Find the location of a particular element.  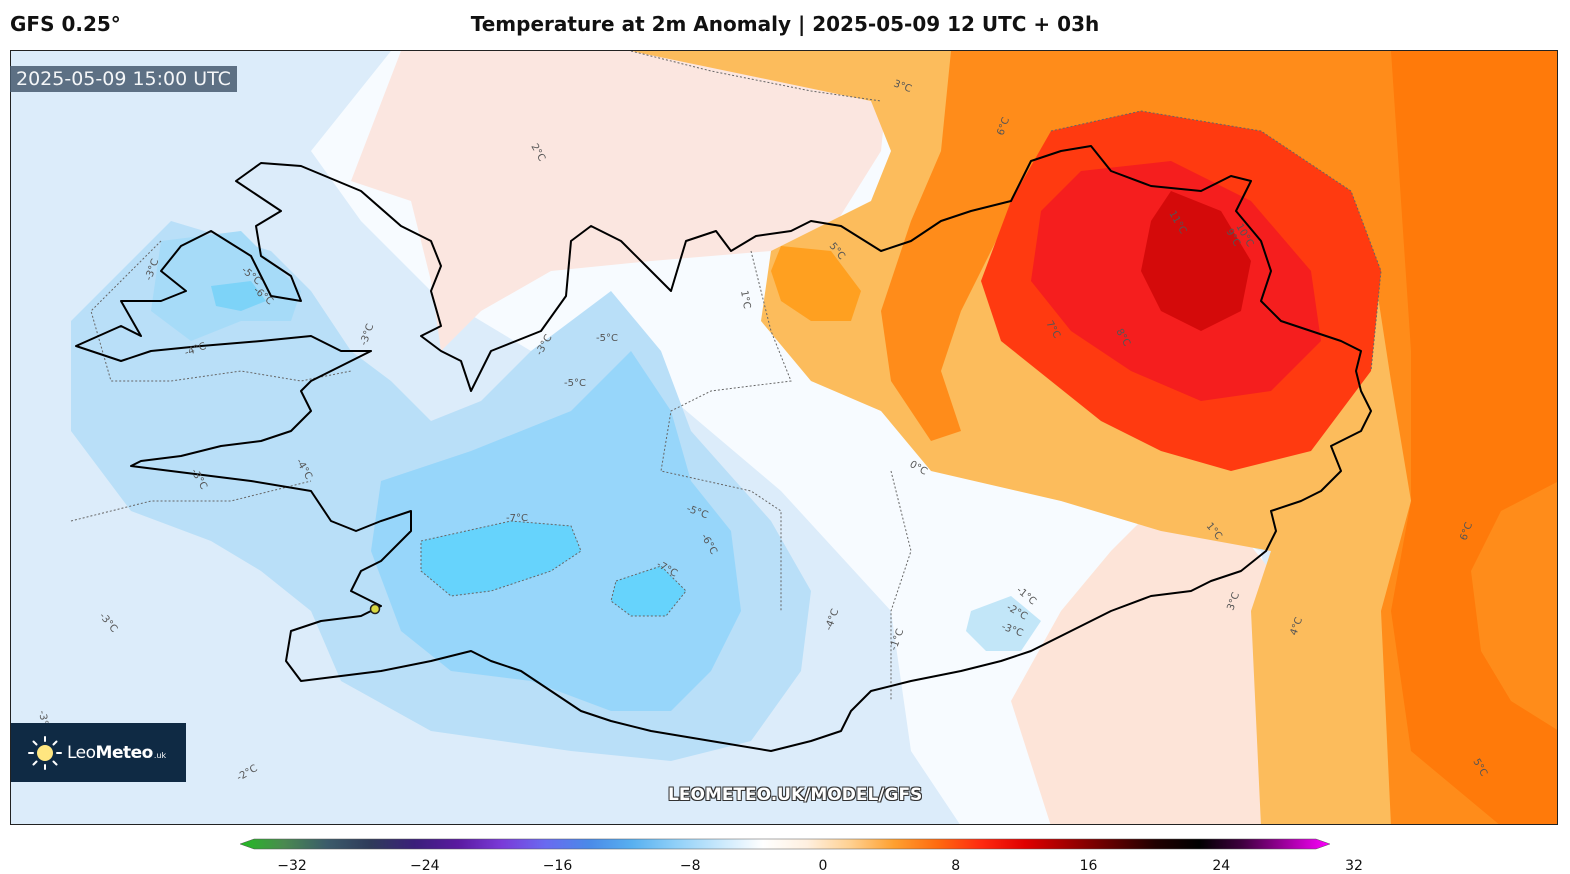

colorbar-tick-label: 24 is located at coordinates (1221, 866).